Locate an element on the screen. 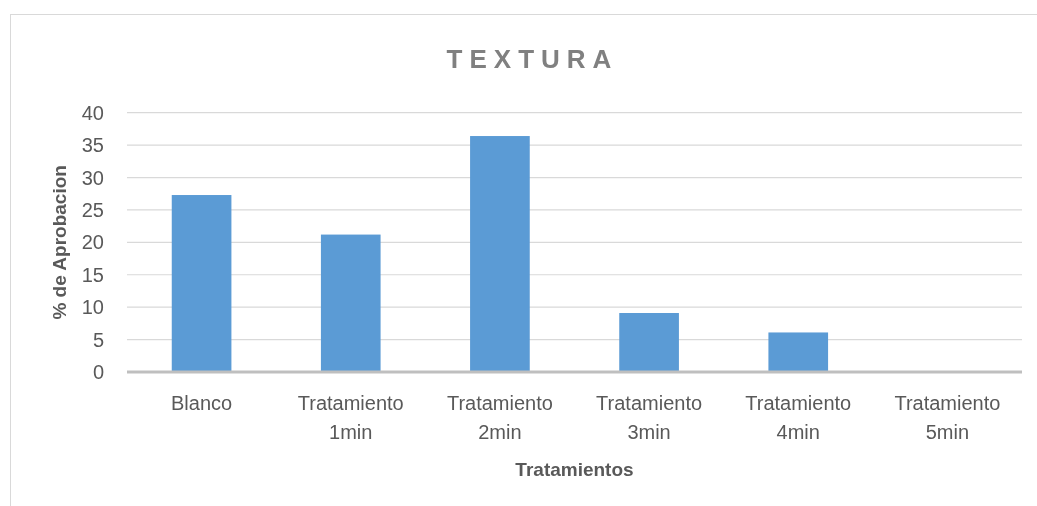 The image size is (1037, 506). y-tick-label: 40 is located at coordinates (92, 112).